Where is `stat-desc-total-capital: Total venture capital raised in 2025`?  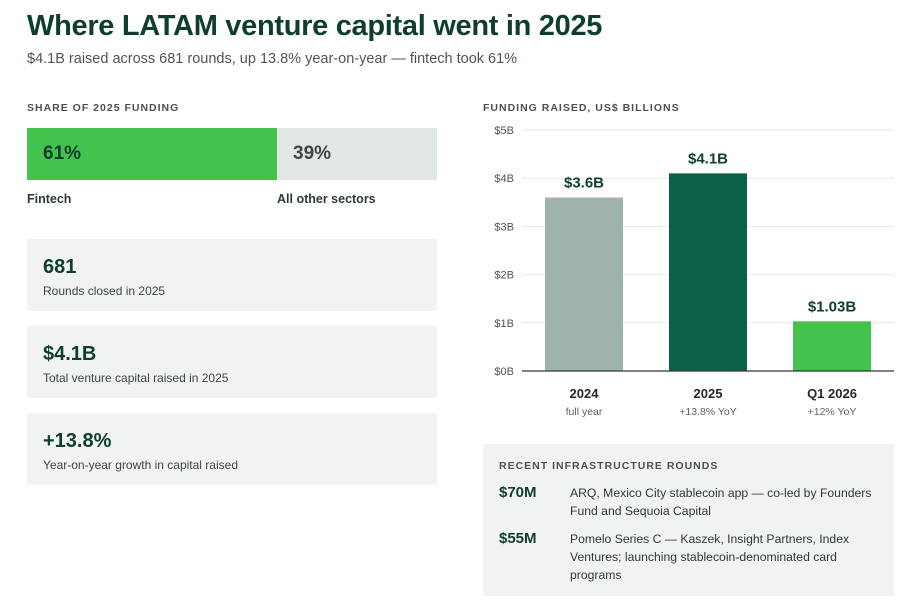
stat-desc-total-capital: Total venture capital raised in 2025 is located at coordinates (136, 378).